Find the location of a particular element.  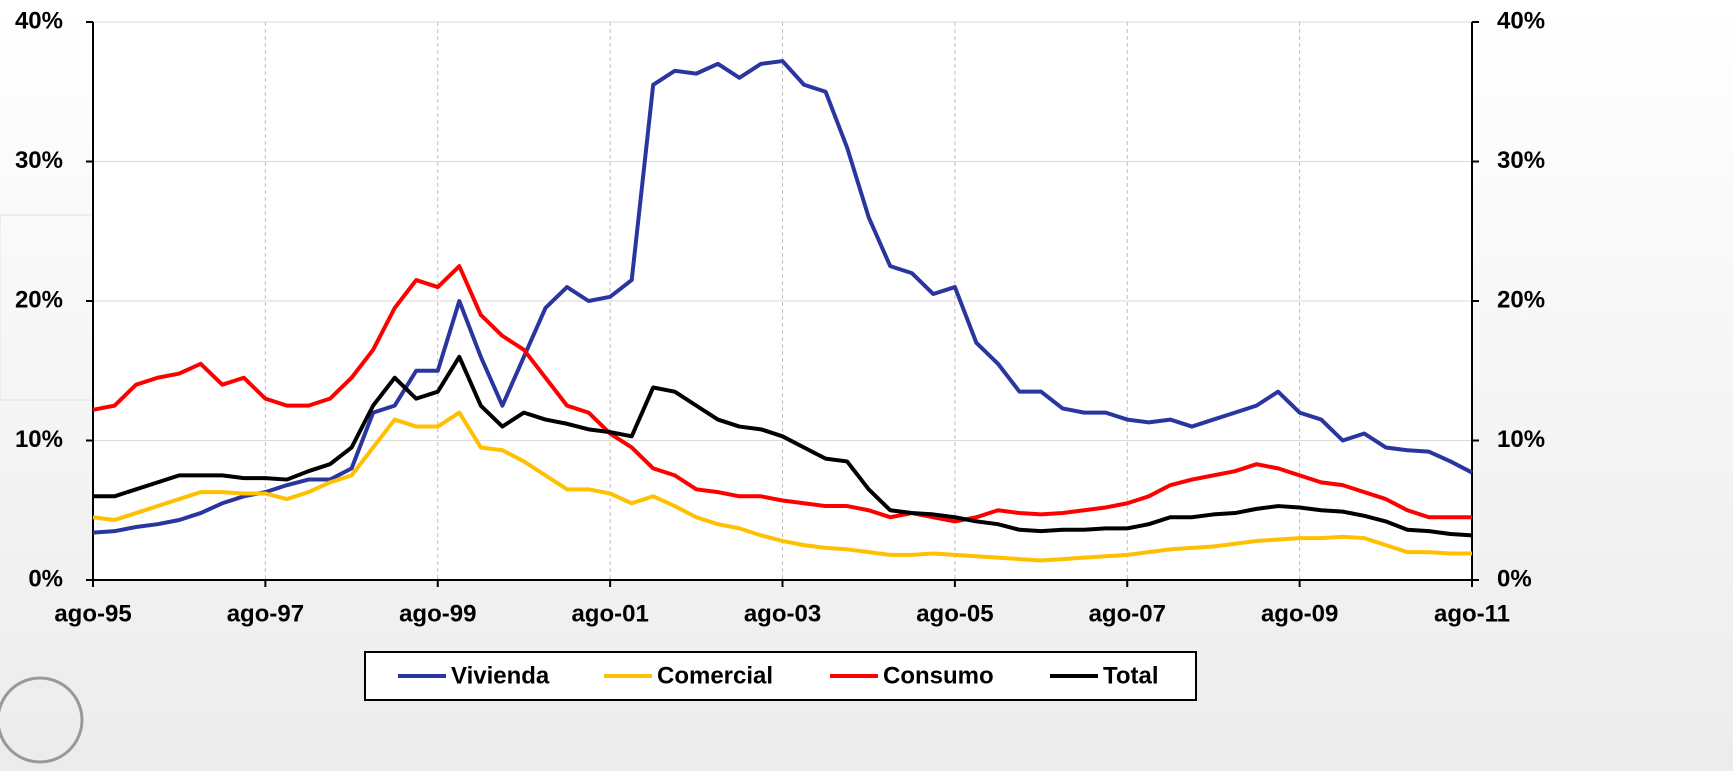

x-tick-label: ago-11 is located at coordinates (1472, 613).